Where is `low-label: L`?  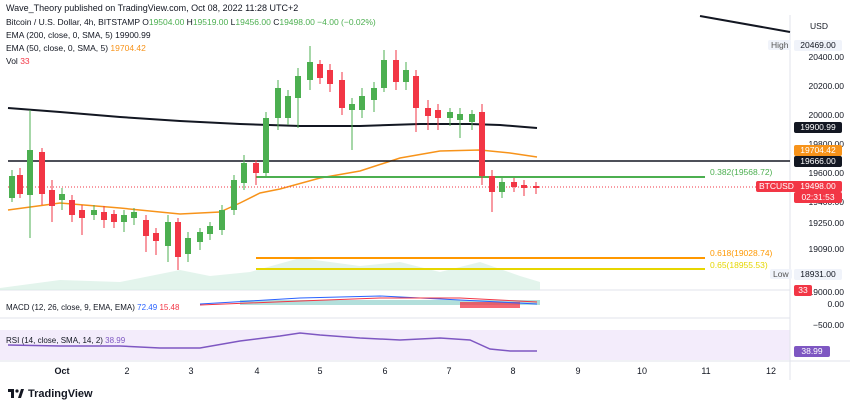 low-label: L is located at coordinates (233, 22).